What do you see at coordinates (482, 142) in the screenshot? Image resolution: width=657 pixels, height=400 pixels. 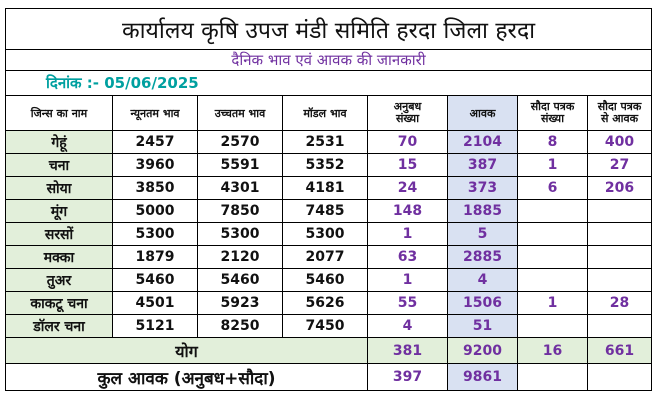 I see `arrival: 2104` at bounding box center [482, 142].